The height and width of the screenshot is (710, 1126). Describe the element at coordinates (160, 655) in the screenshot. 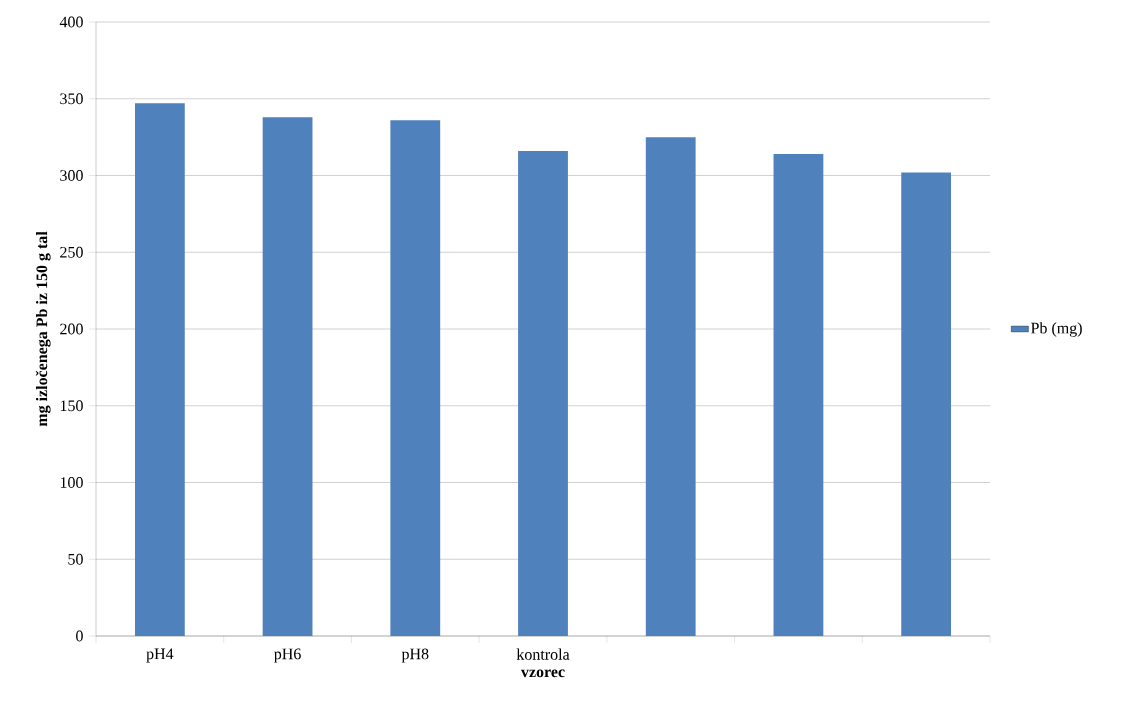

I see `x-tick-label: pH4` at that location.